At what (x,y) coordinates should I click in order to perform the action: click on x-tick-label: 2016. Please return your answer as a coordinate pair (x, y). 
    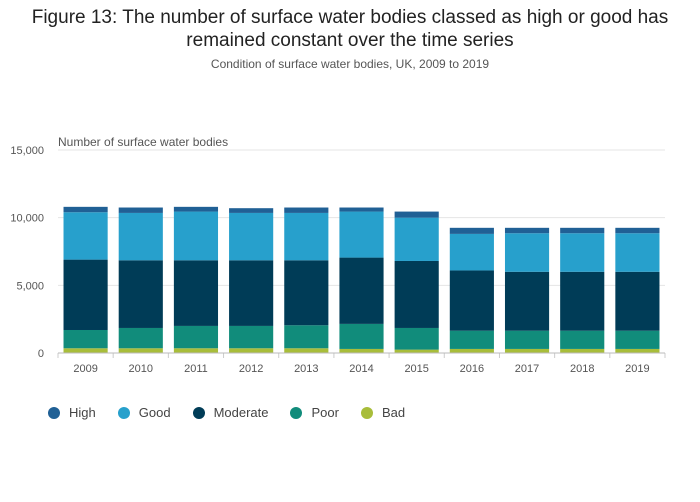
    Looking at the image, I should click on (472, 369).